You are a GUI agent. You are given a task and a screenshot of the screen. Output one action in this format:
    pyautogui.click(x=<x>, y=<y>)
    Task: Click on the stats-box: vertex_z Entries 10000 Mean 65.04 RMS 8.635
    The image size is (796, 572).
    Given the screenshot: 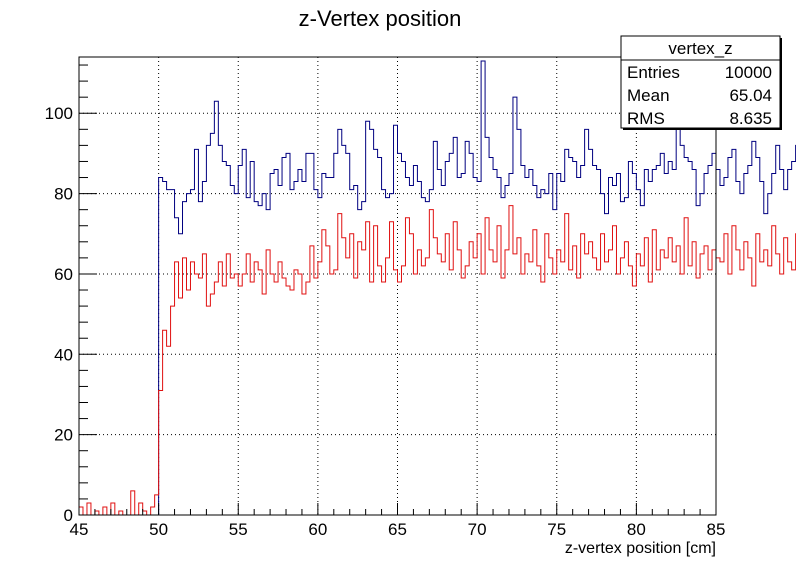 What is the action you would take?
    pyautogui.click(x=701, y=82)
    